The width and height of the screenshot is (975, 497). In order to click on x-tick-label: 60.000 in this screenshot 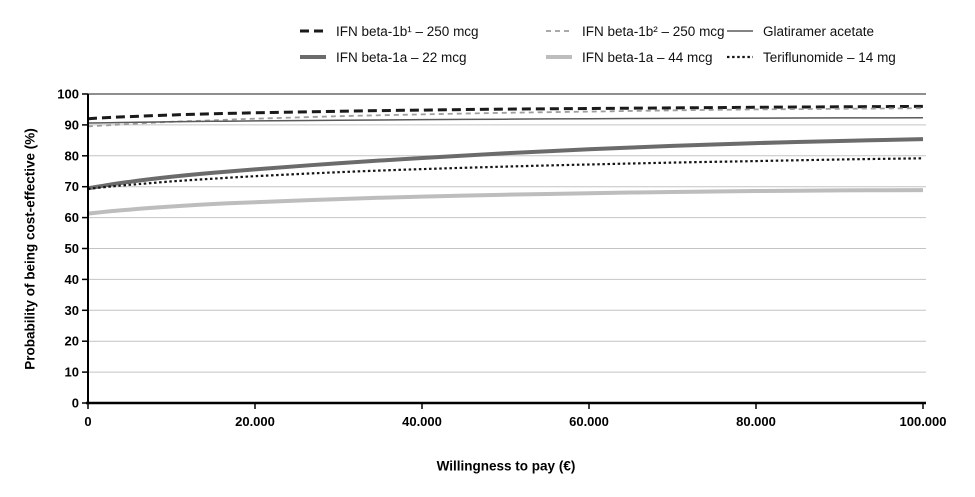, I will do `click(589, 421)`.